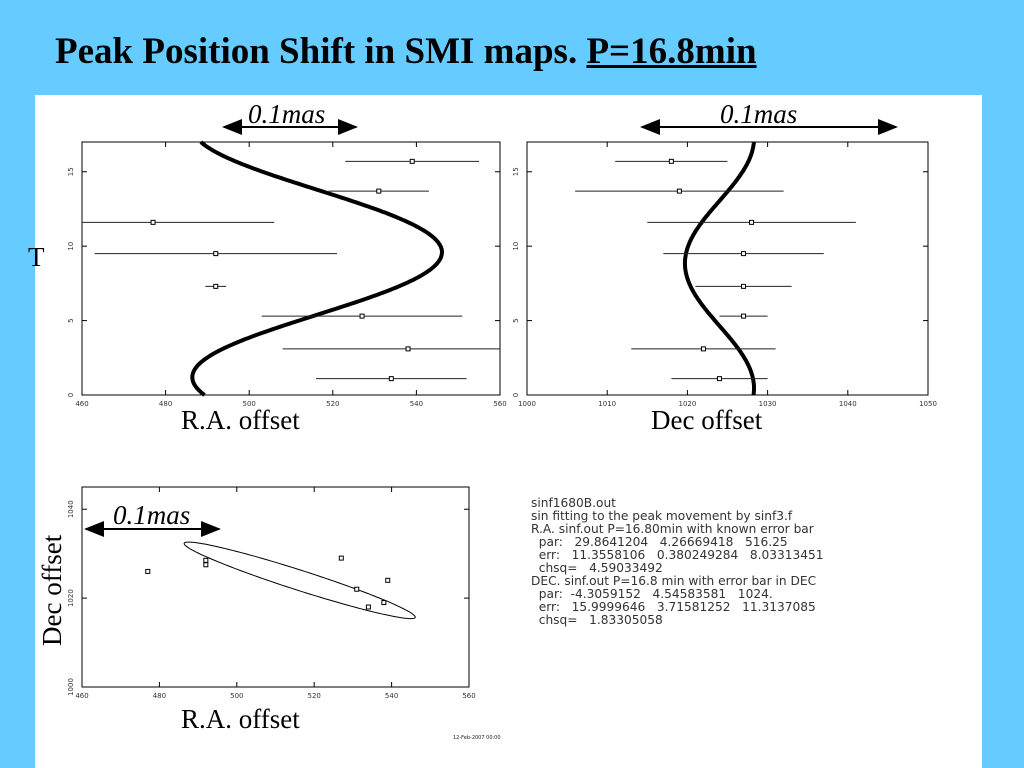 This screenshot has width=1024, height=768. I want to click on dec-vs-time-chart: 1000 1010 1020 1030 1040 1050 0 5 10 15, so click(724, 274).